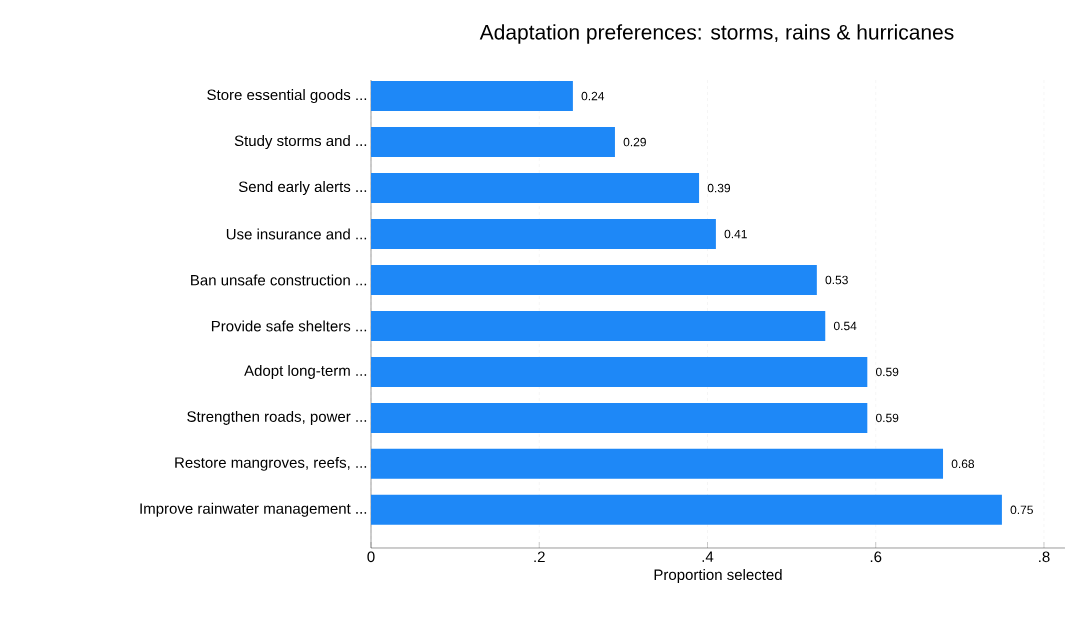 Image resolution: width=1080 pixels, height=619 pixels. Describe the element at coordinates (876, 557) in the screenshot. I see `x-tick-label: .6` at that location.